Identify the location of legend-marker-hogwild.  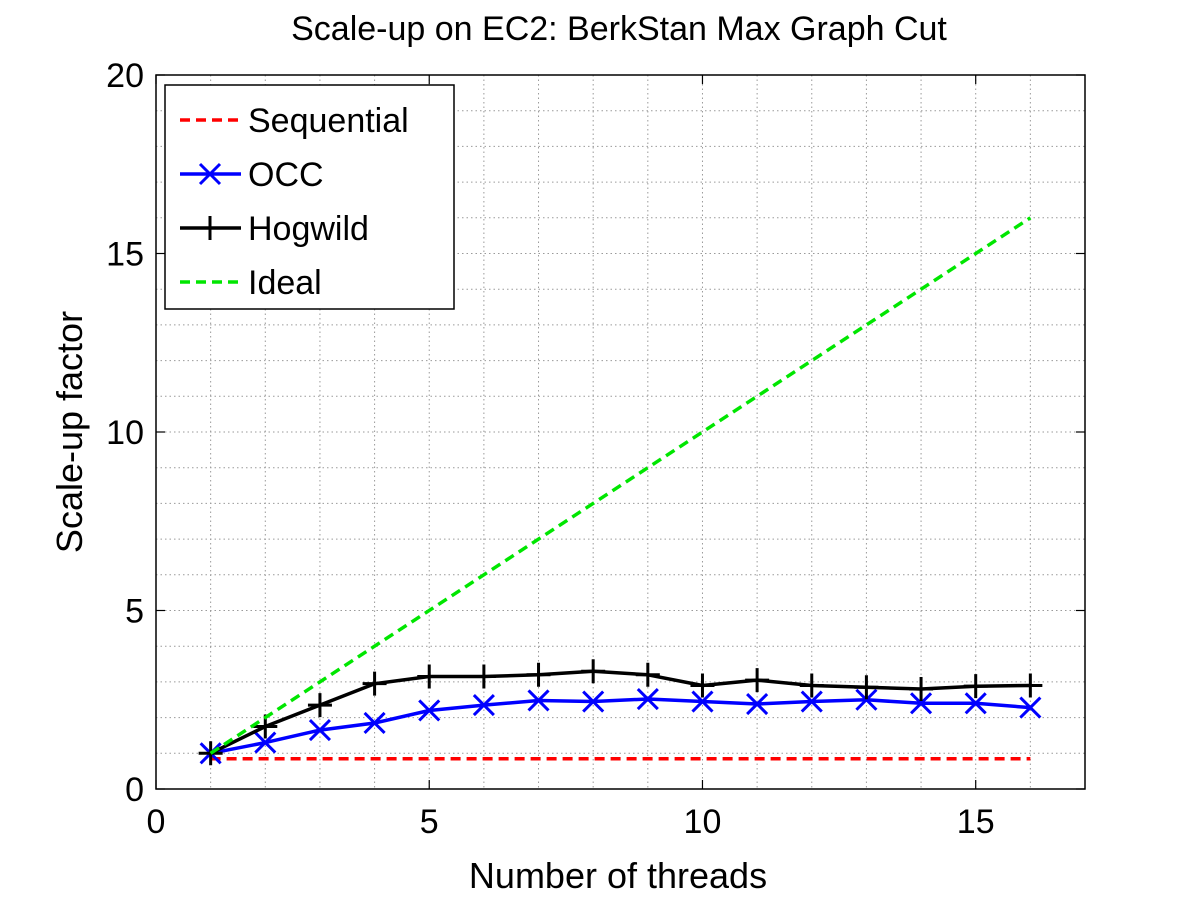
(210, 228).